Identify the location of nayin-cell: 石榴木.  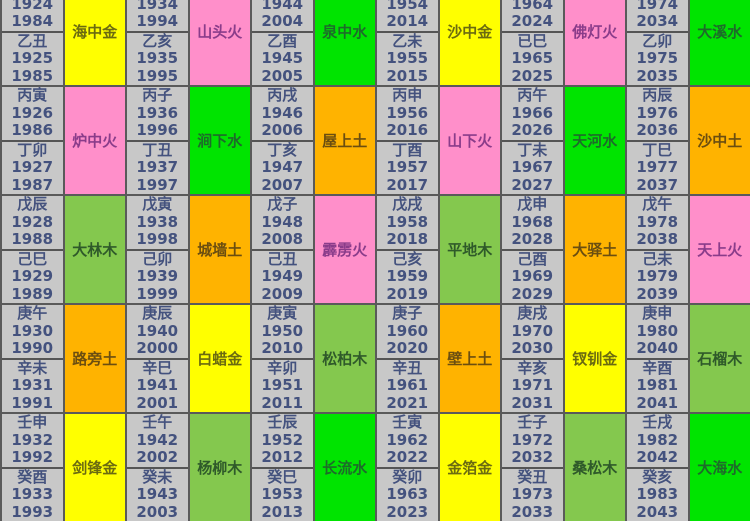
(720, 358).